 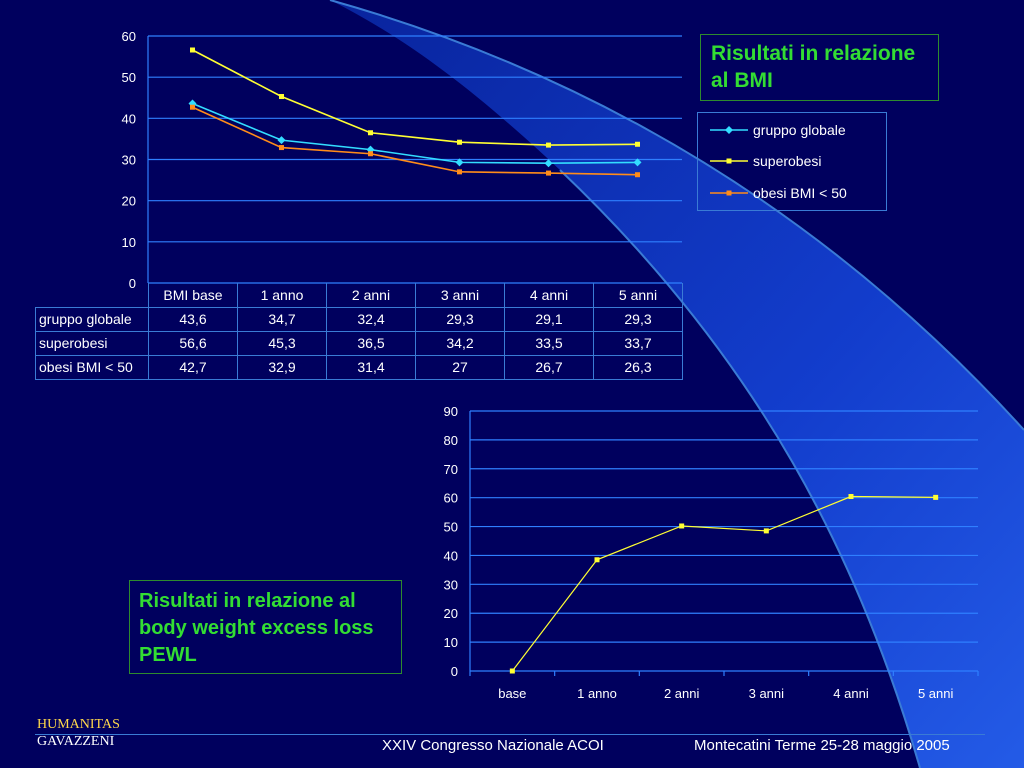 I want to click on table-row: superobesi 56,6 45,3 36,5 34,2 33,5 33,7, so click(x=359, y=343).